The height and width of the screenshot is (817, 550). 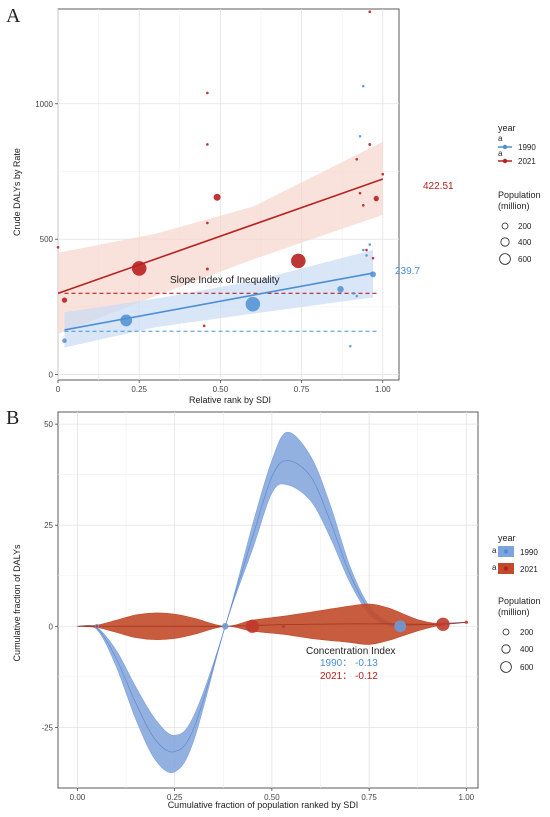 I want to click on y-tick-label: 25, so click(x=48, y=525).